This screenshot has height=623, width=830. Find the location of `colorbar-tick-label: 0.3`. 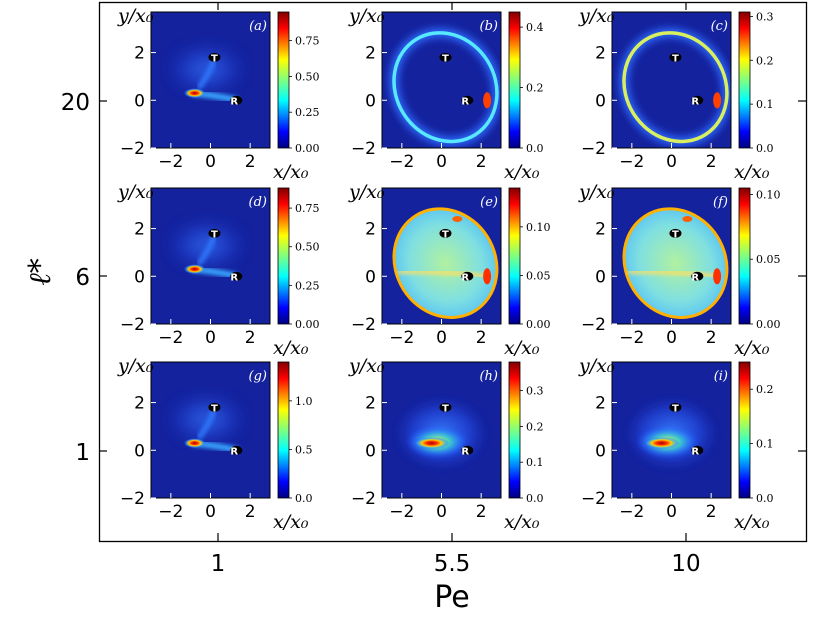

colorbar-tick-label: 0.3 is located at coordinates (535, 391).